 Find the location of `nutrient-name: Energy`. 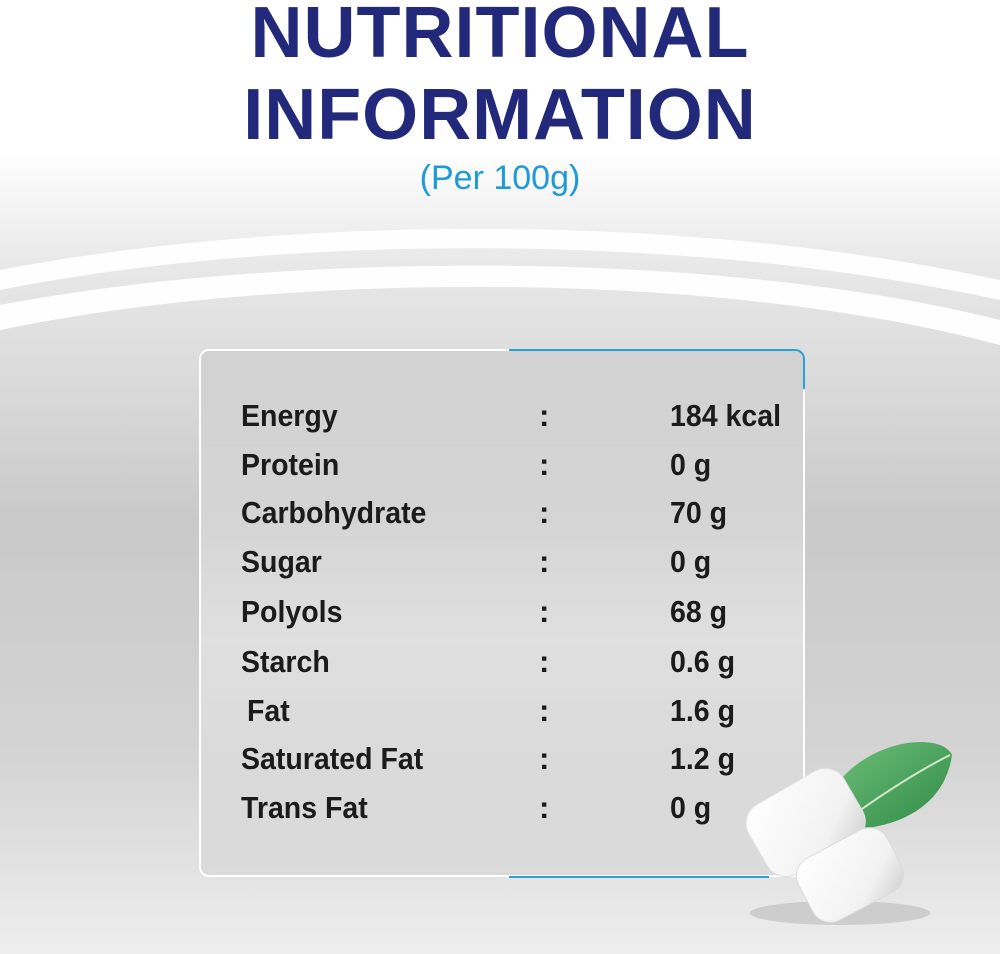

nutrient-name: Energy is located at coordinates (289, 415).